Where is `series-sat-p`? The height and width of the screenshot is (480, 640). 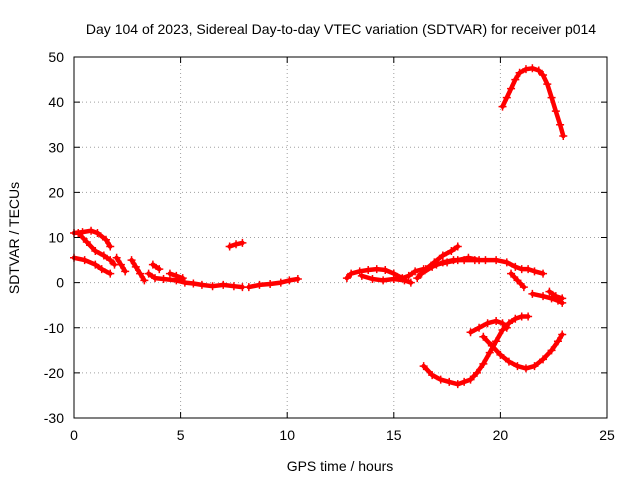
series-sat-p is located at coordinates (517, 280).